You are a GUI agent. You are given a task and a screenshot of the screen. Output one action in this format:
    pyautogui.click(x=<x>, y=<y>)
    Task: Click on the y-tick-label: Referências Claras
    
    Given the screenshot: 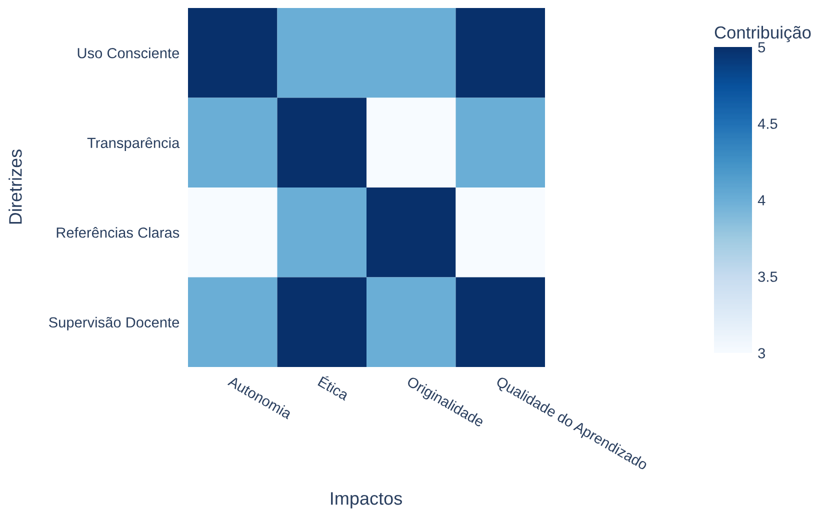 What is the action you would take?
    pyautogui.click(x=118, y=232)
    